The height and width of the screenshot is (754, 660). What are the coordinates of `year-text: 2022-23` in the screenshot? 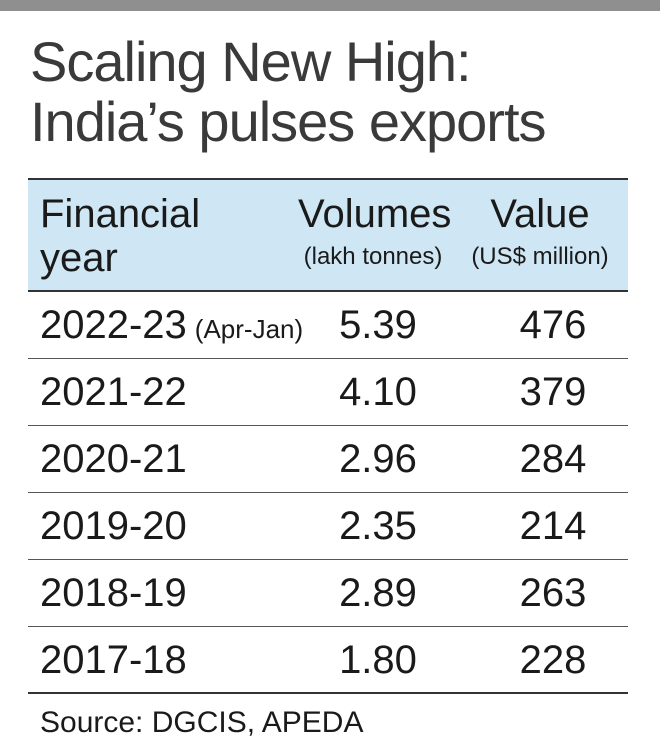 It's located at (113, 325).